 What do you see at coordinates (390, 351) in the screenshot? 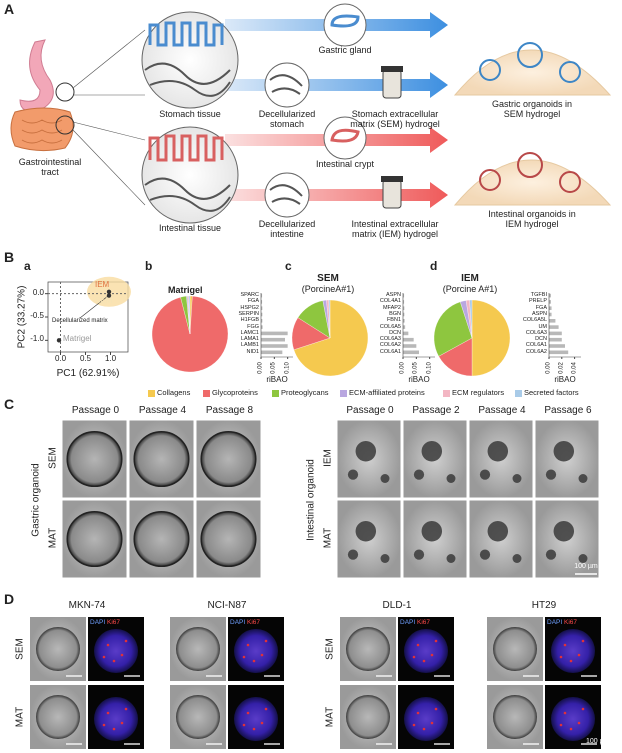
I see `bar-category: COL6A1` at bounding box center [390, 351].